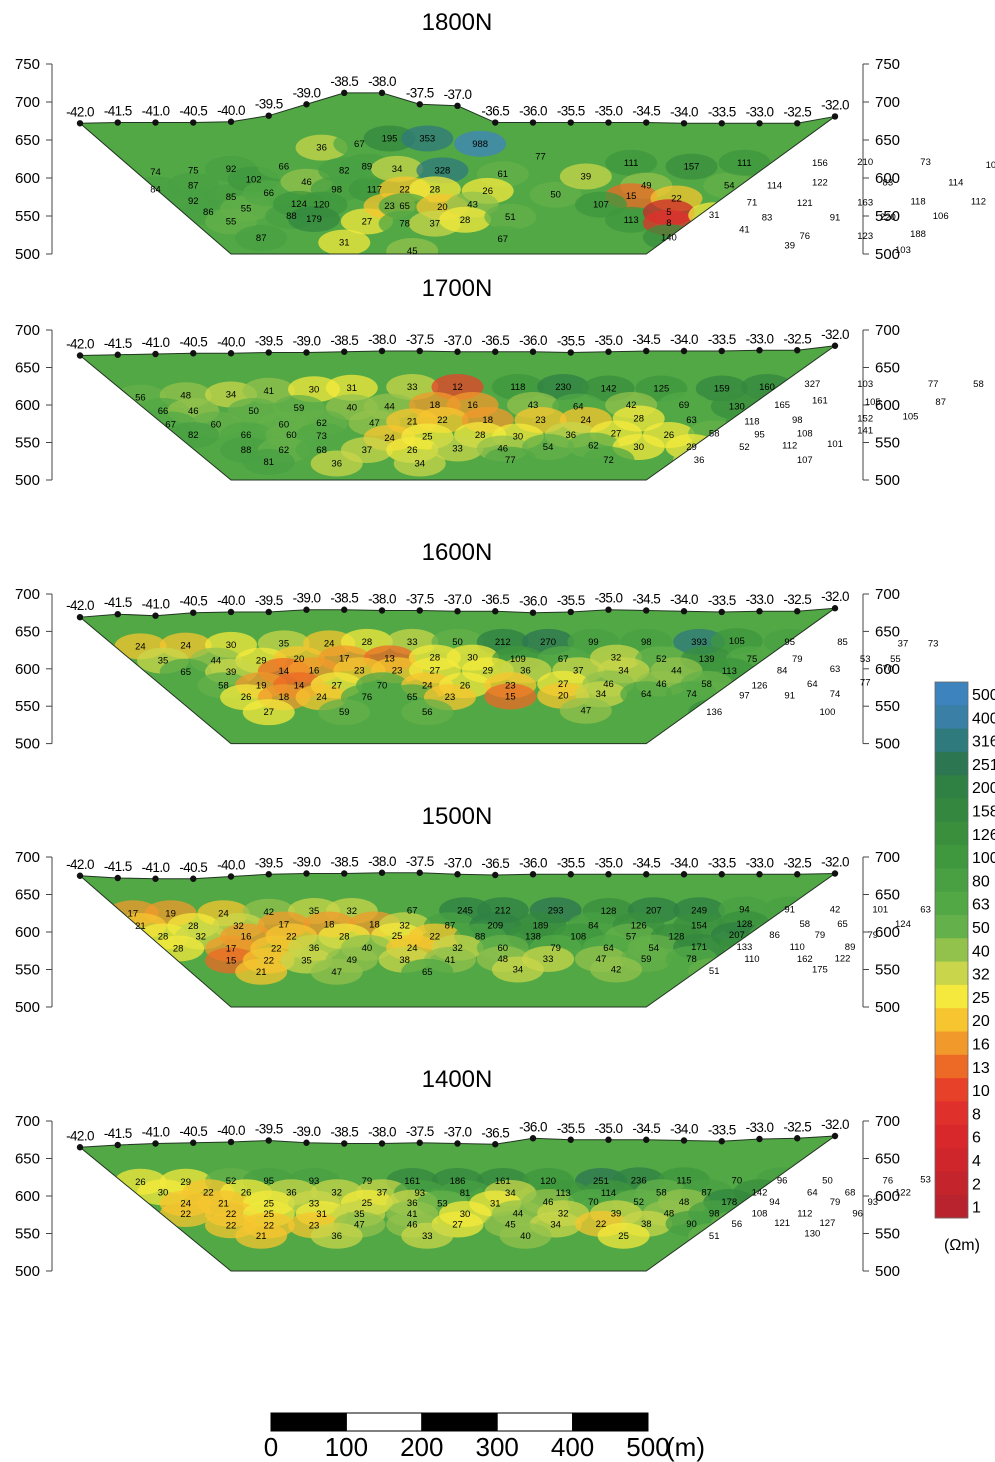  What do you see at coordinates (367, 642) in the screenshot?
I see `resistivity-value: 28` at bounding box center [367, 642].